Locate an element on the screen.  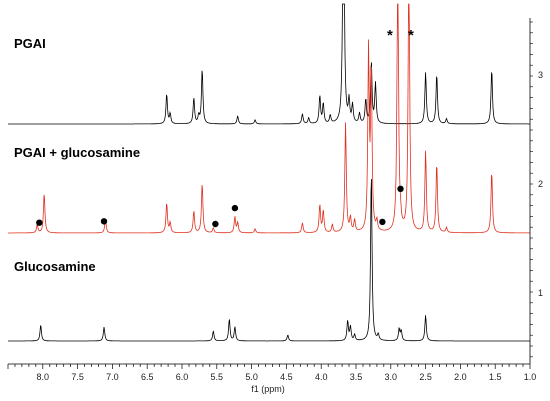
x-tick-label: 7.0 is located at coordinates (112, 377).